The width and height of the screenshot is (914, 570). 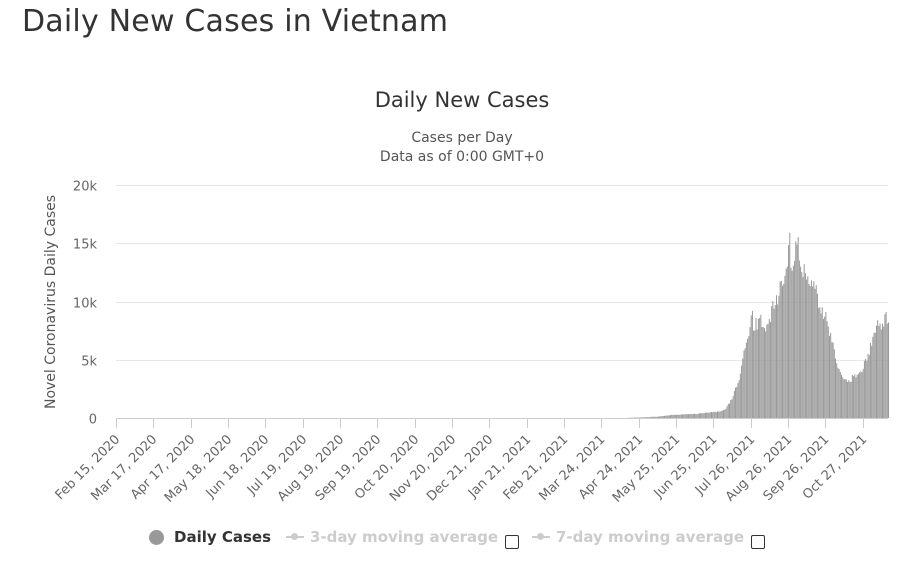 What do you see at coordinates (638, 537) in the screenshot?
I see `legend-item-7-day-average: 7-day moving average` at bounding box center [638, 537].